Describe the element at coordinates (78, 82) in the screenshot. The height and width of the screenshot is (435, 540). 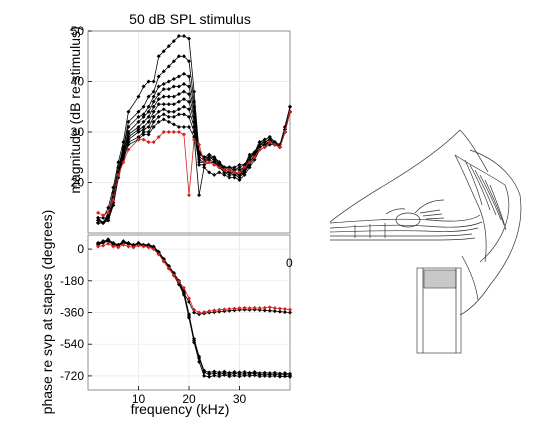
I see `magnitude-y-tick-label: 40` at that location.